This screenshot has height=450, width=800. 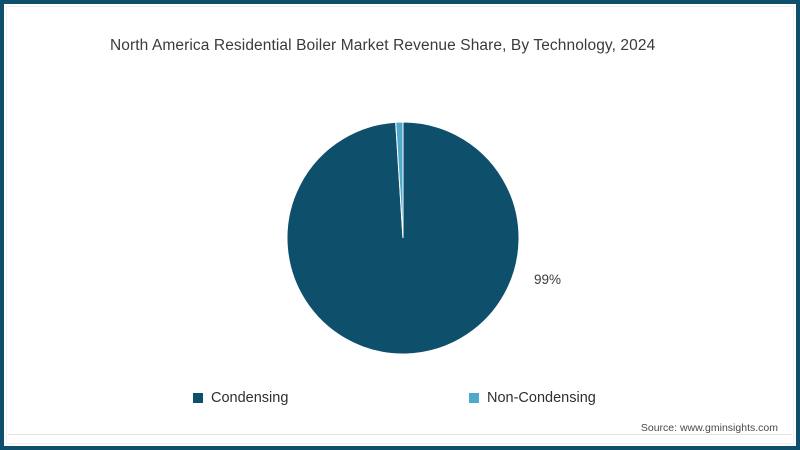 I want to click on pie-slice-non-condensing, so click(x=399, y=180).